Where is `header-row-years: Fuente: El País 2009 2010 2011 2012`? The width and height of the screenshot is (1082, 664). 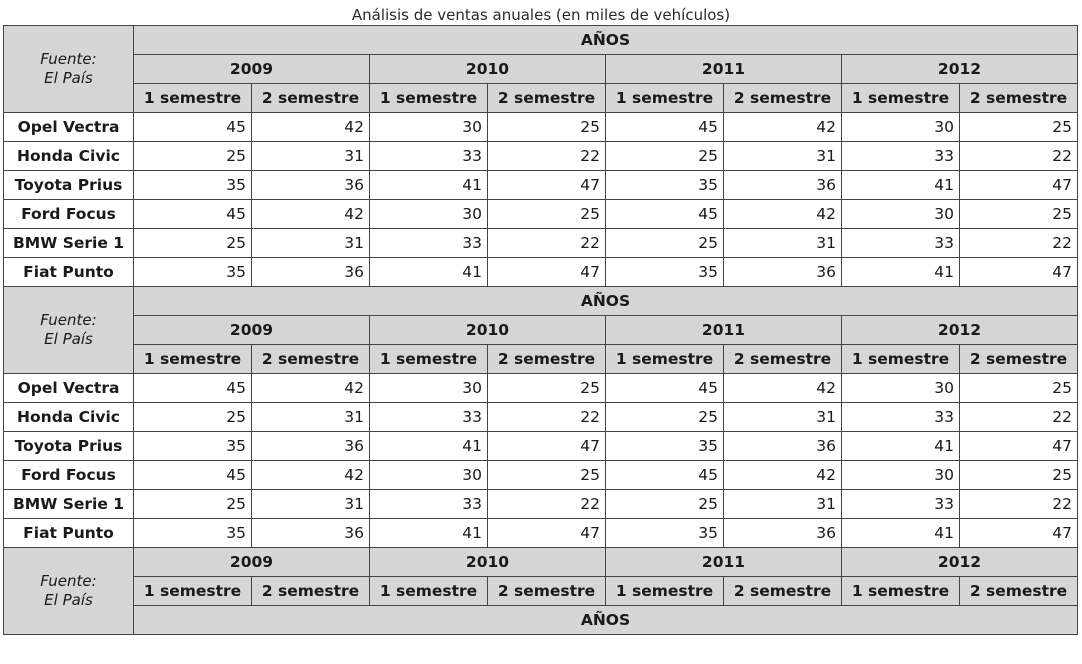 header-row-years: Fuente: El País 2009 2010 2011 2012 is located at coordinates (540, 591).